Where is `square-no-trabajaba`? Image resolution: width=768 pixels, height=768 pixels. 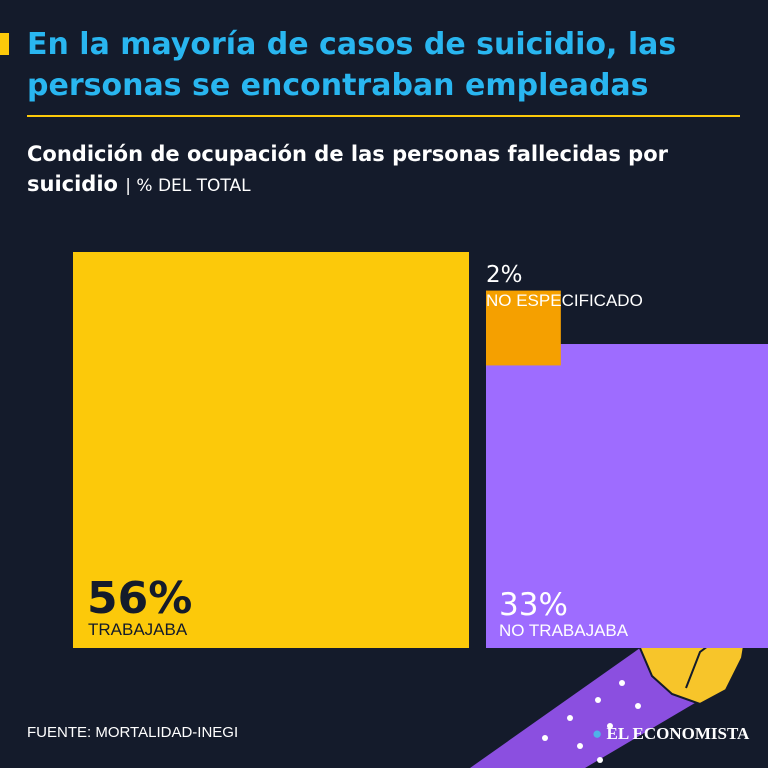 square-no-trabajaba is located at coordinates (627, 496).